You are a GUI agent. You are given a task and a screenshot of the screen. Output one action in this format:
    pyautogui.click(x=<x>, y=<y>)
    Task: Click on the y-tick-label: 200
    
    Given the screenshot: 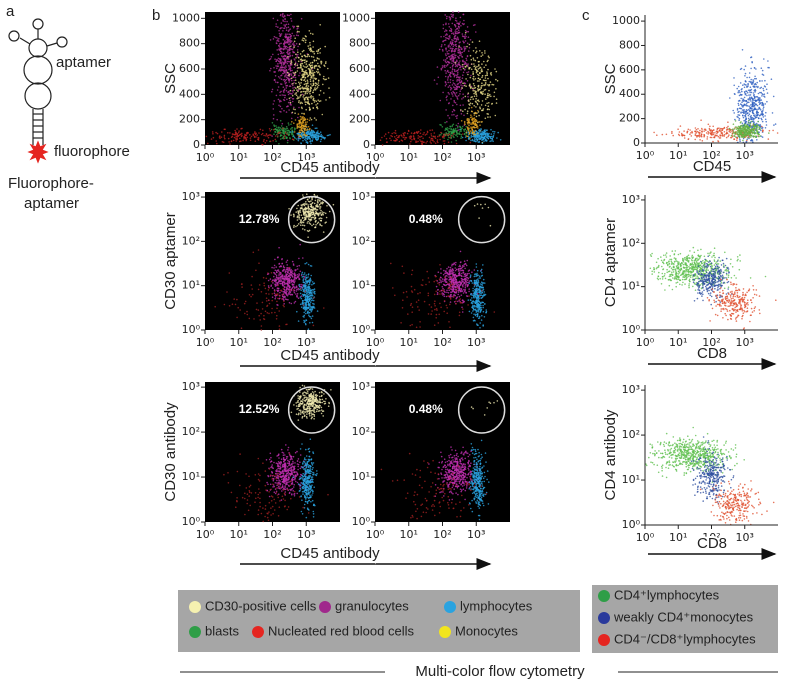 What is the action you would take?
    pyautogui.click(x=189, y=119)
    